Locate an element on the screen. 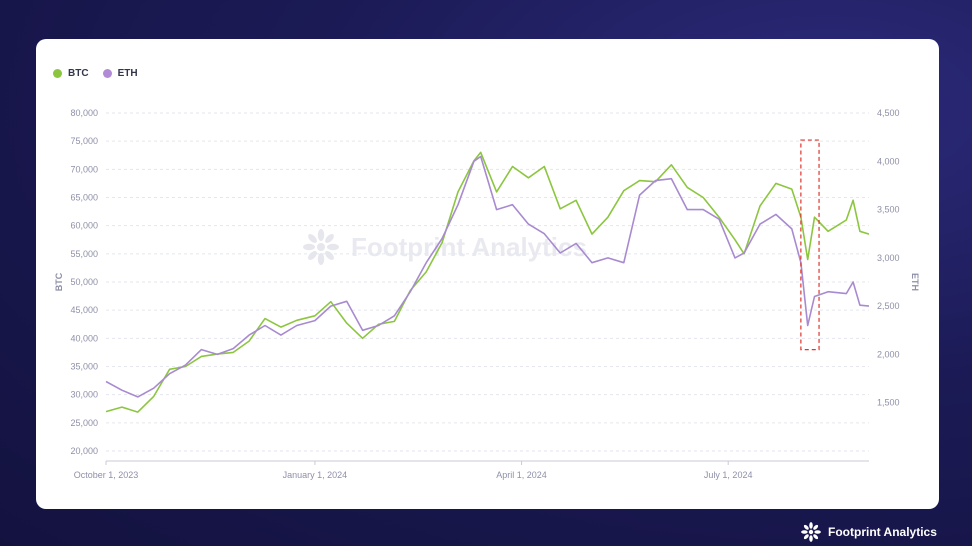  y2-tick-label: 2,500 is located at coordinates (888, 306).